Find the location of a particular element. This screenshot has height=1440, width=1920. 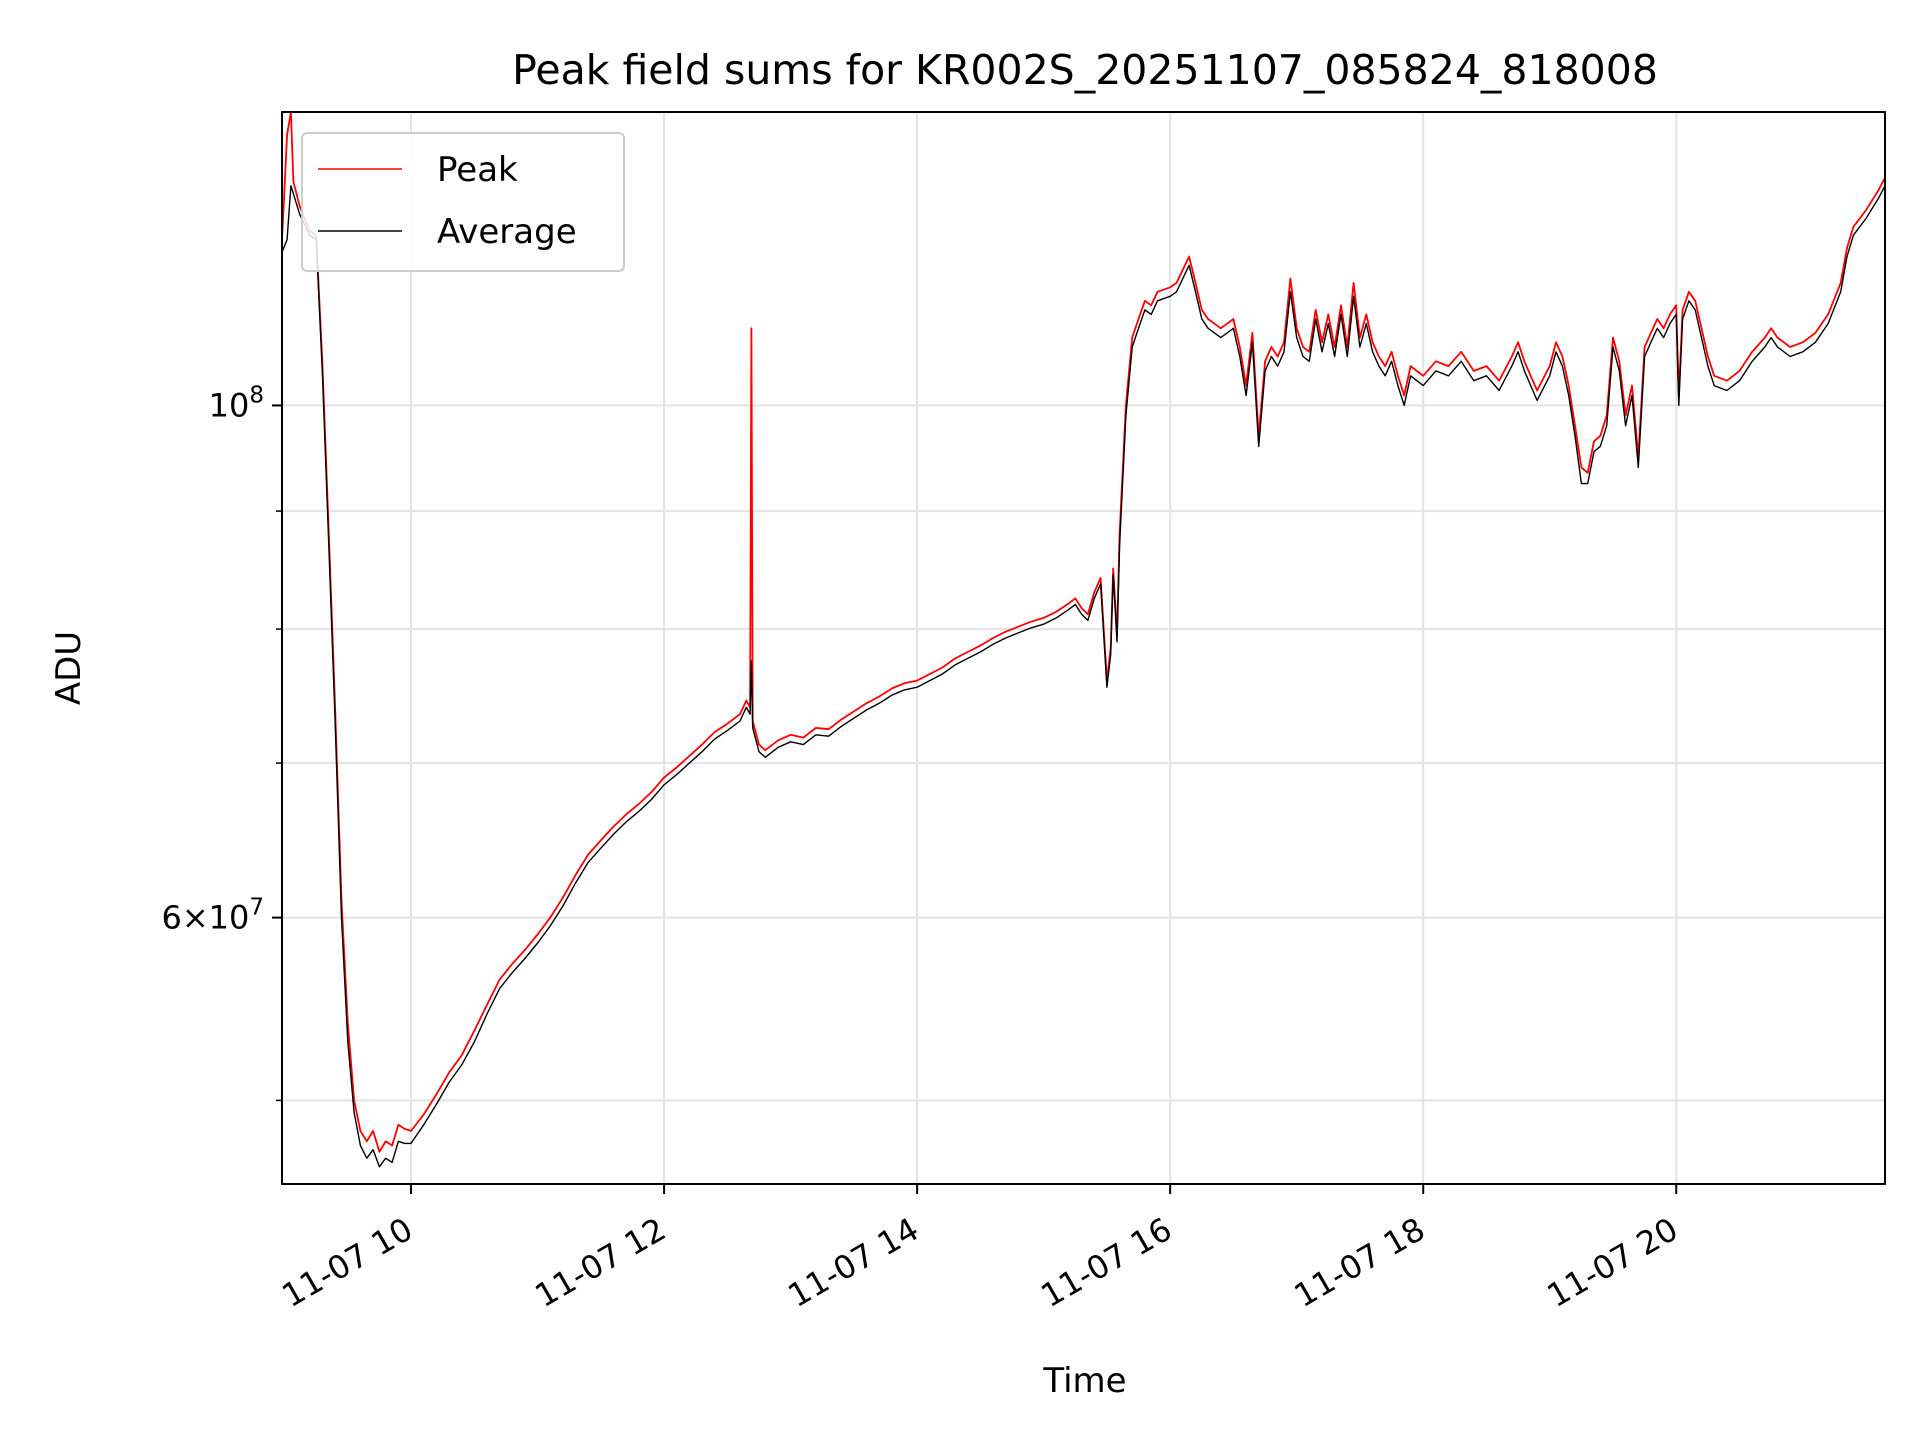

y-tick-label: 6×107 is located at coordinates (212, 916).